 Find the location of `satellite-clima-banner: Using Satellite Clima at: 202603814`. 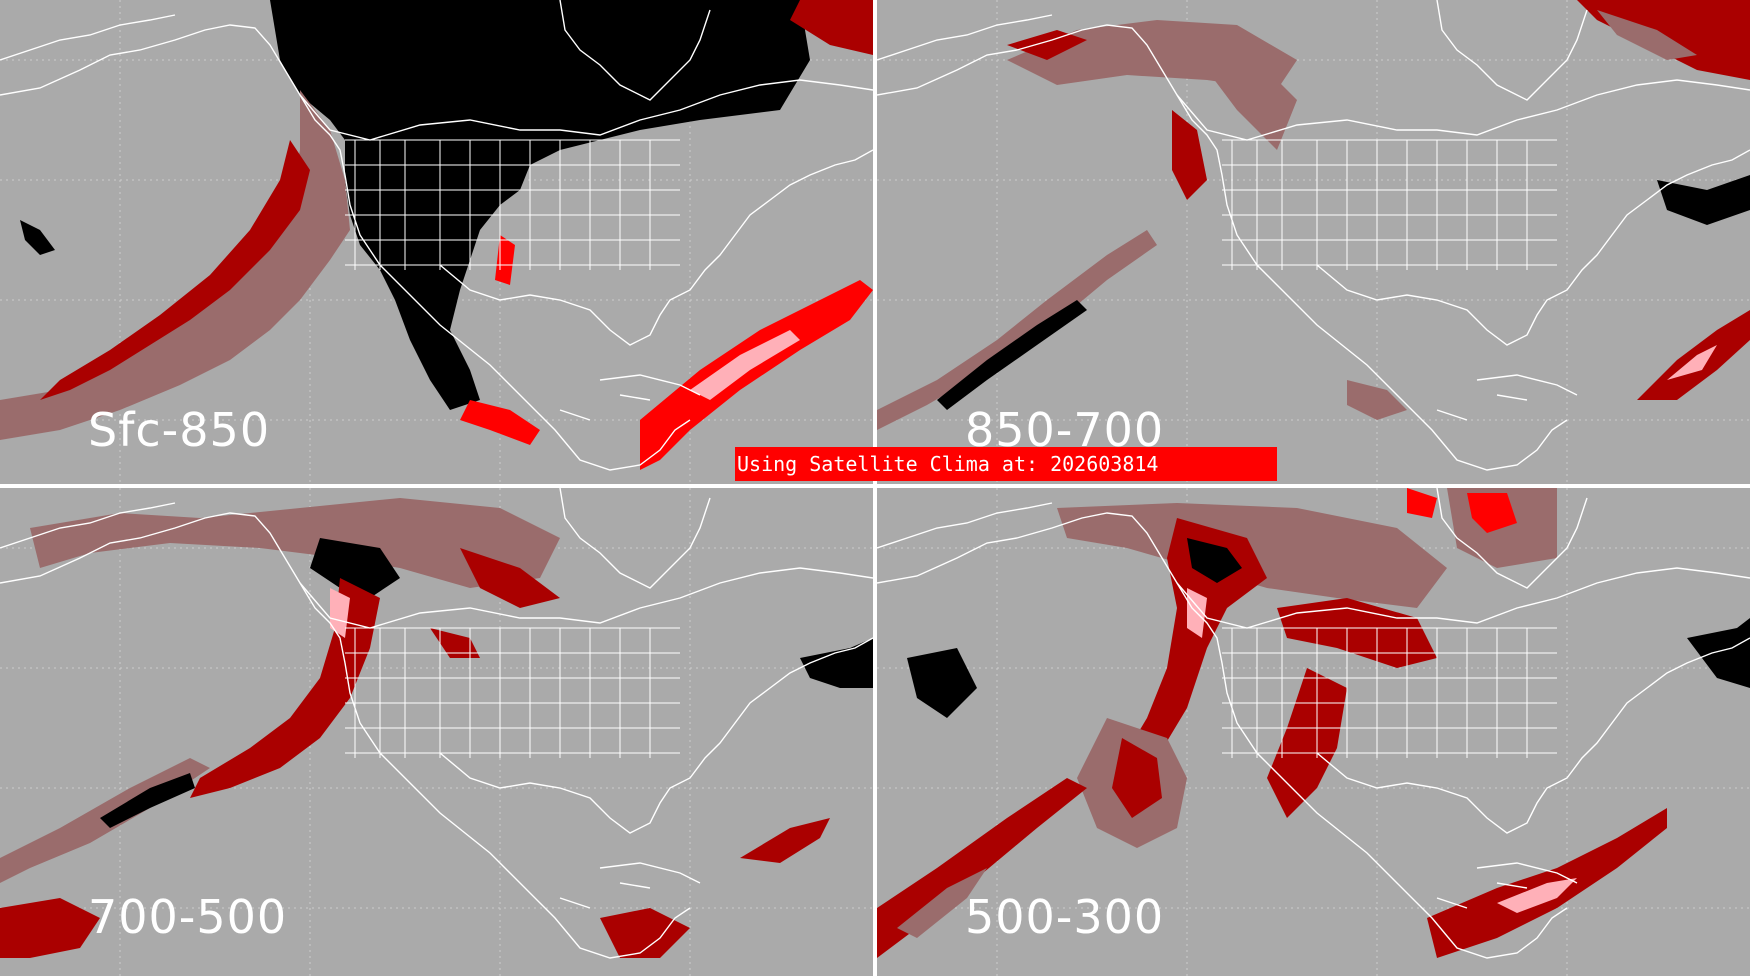

satellite-clima-banner: Using Satellite Clima at: 202603814 is located at coordinates (1006, 464).